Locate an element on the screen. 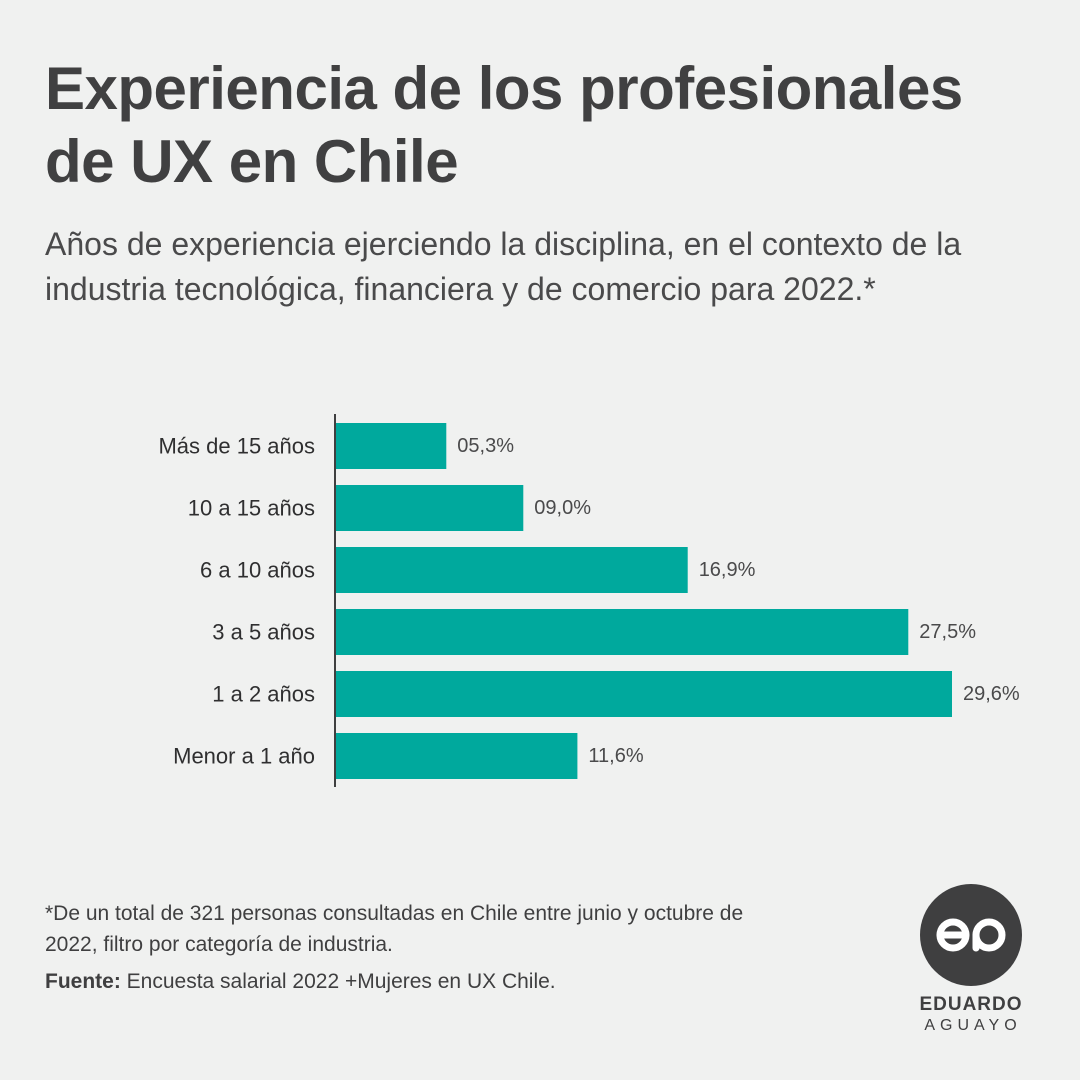  value-label: 05,3% is located at coordinates (485, 446).